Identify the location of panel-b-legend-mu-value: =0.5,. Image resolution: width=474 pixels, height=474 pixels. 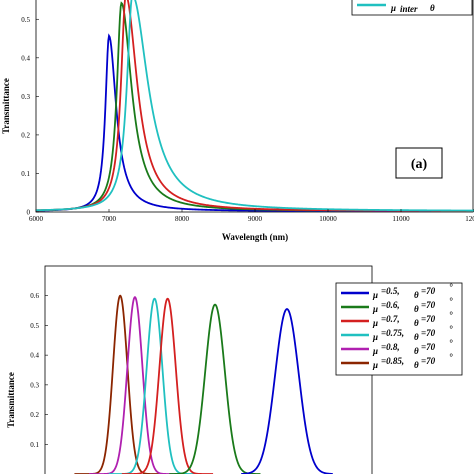
(390, 291).